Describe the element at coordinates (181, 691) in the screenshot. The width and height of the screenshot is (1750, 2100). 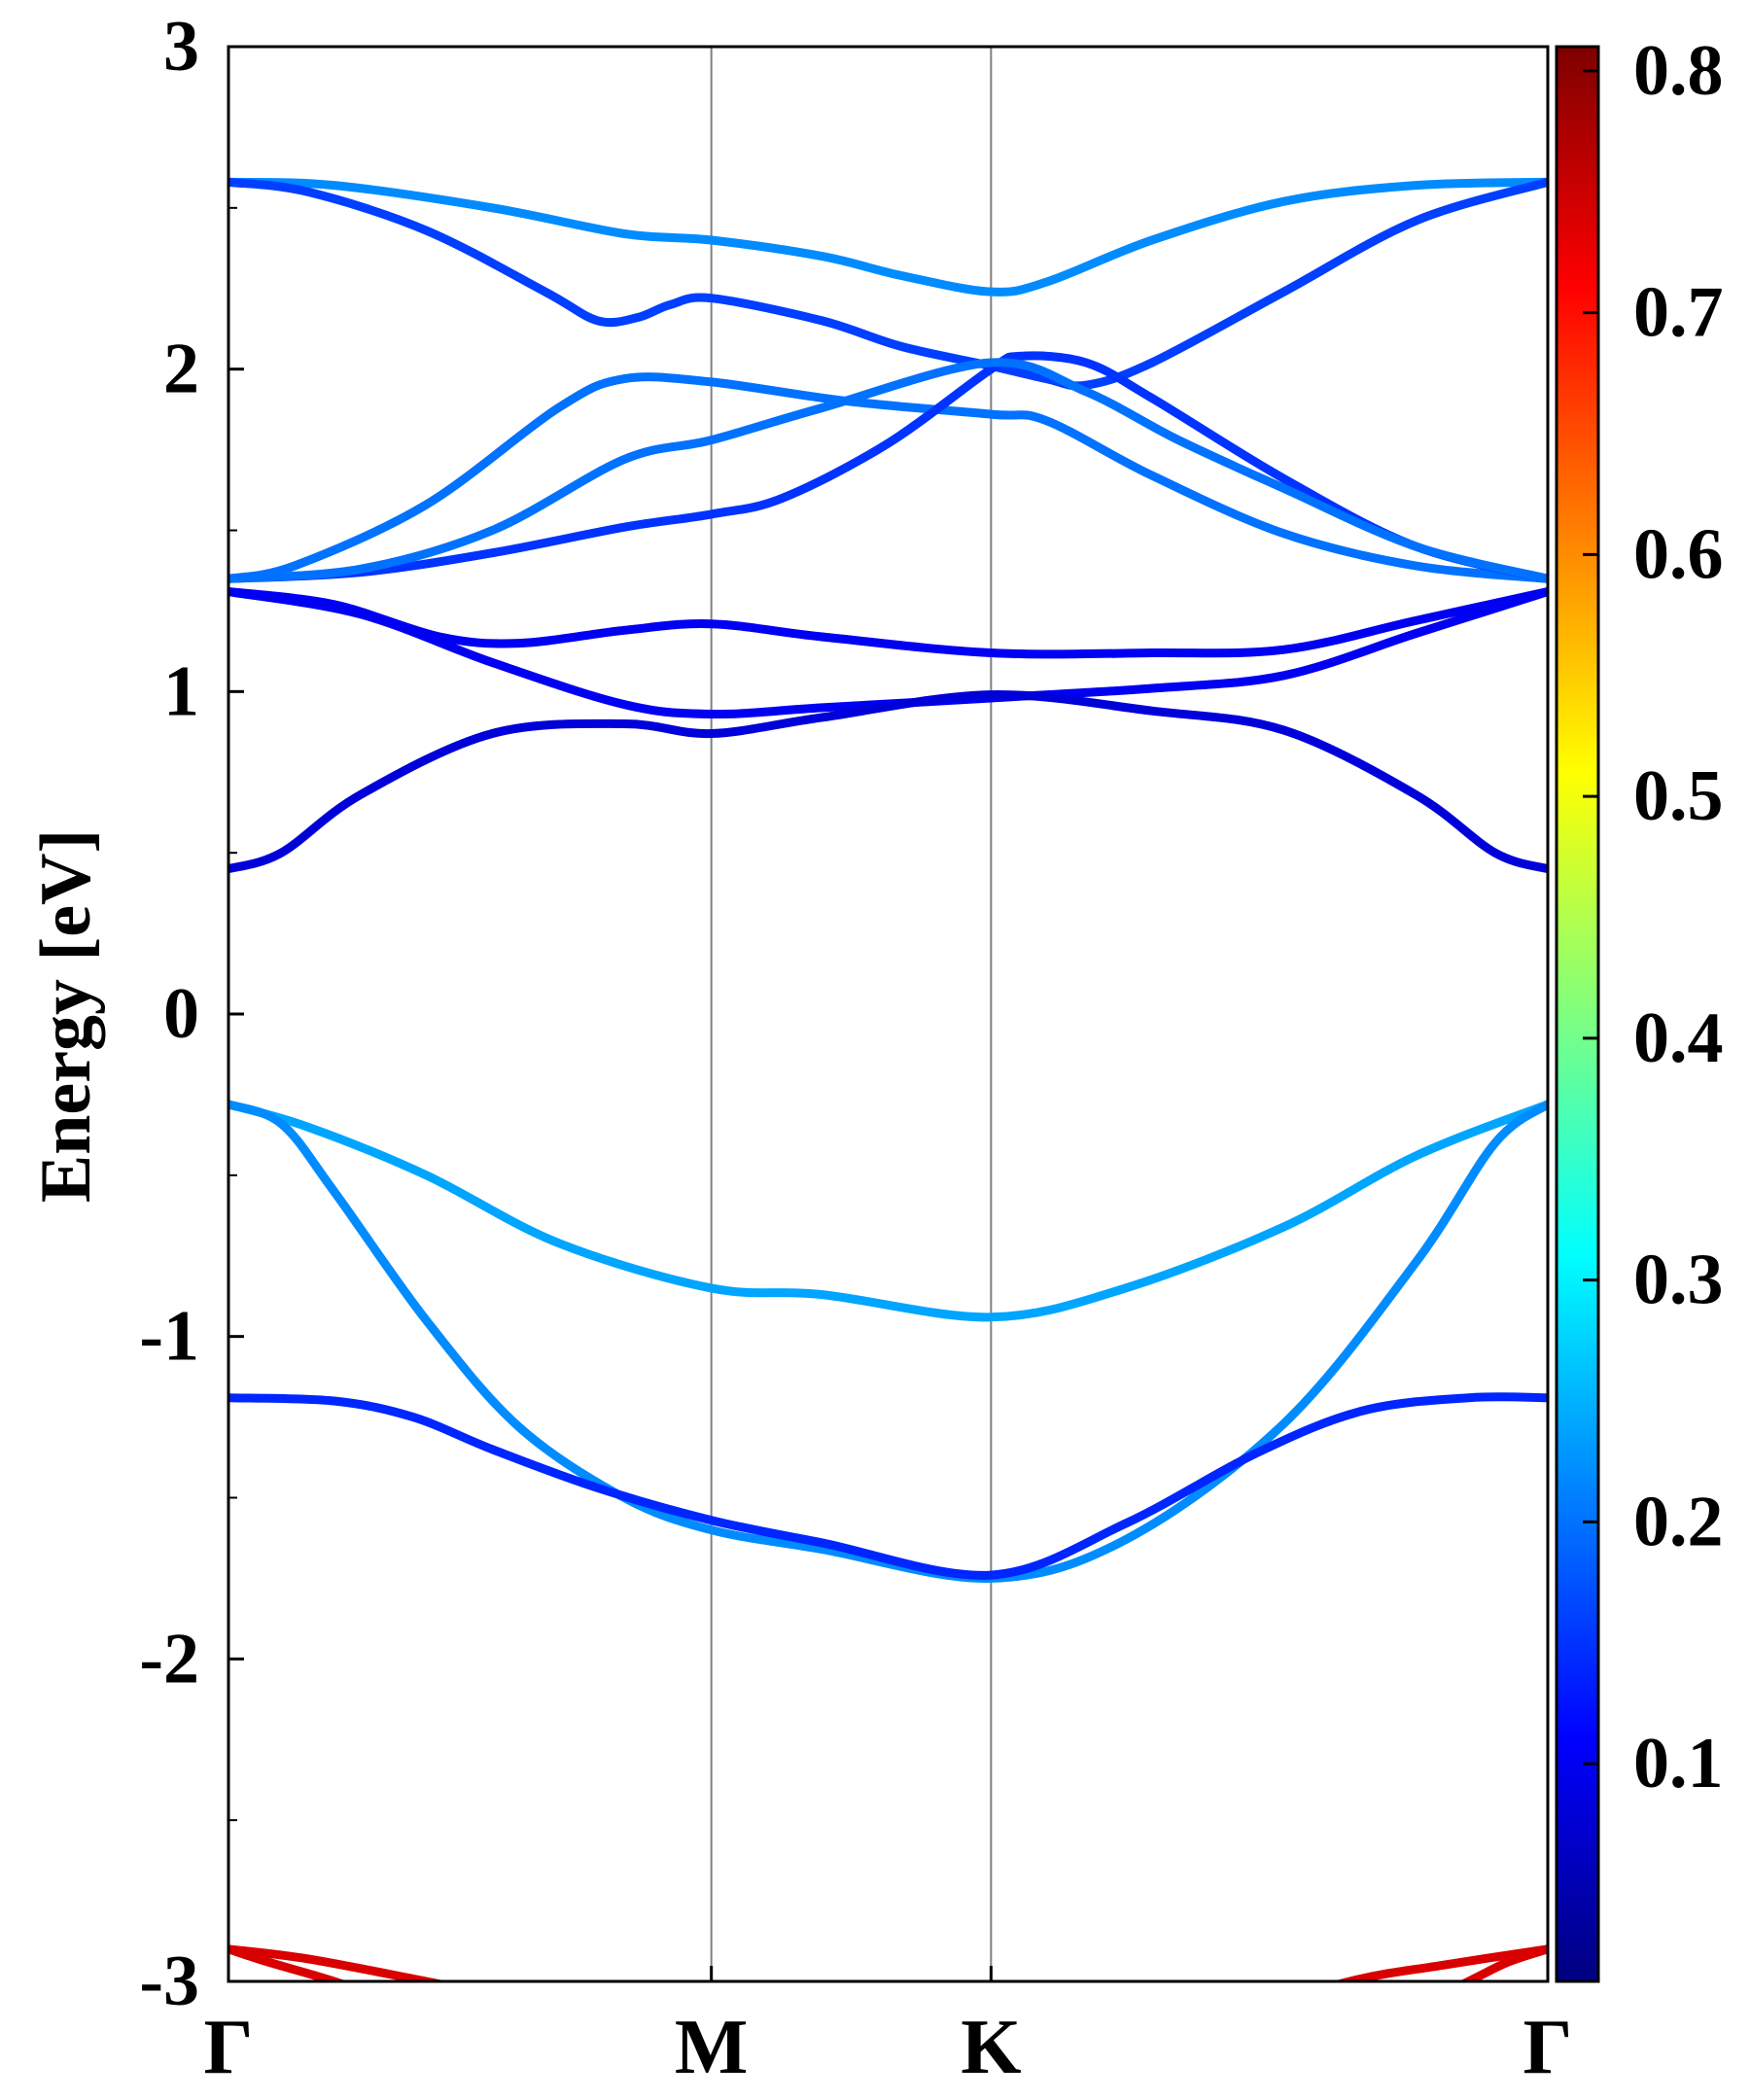
I see `y-tick-label: 1` at that location.